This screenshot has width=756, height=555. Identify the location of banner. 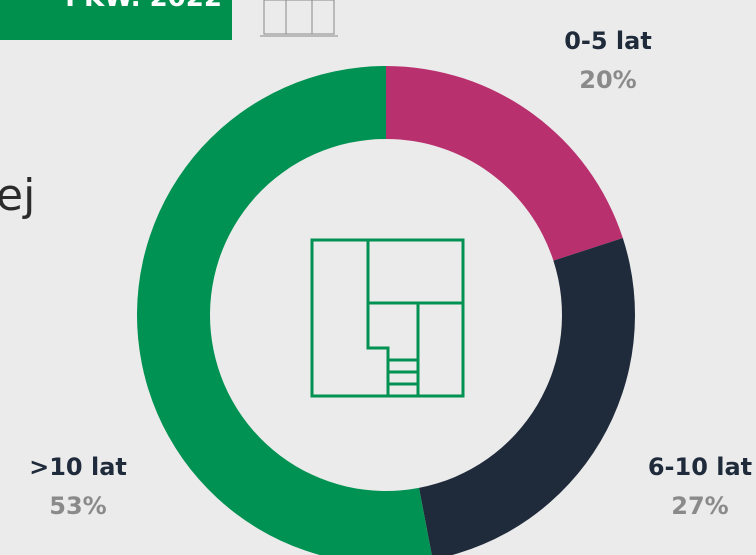
(116, 20).